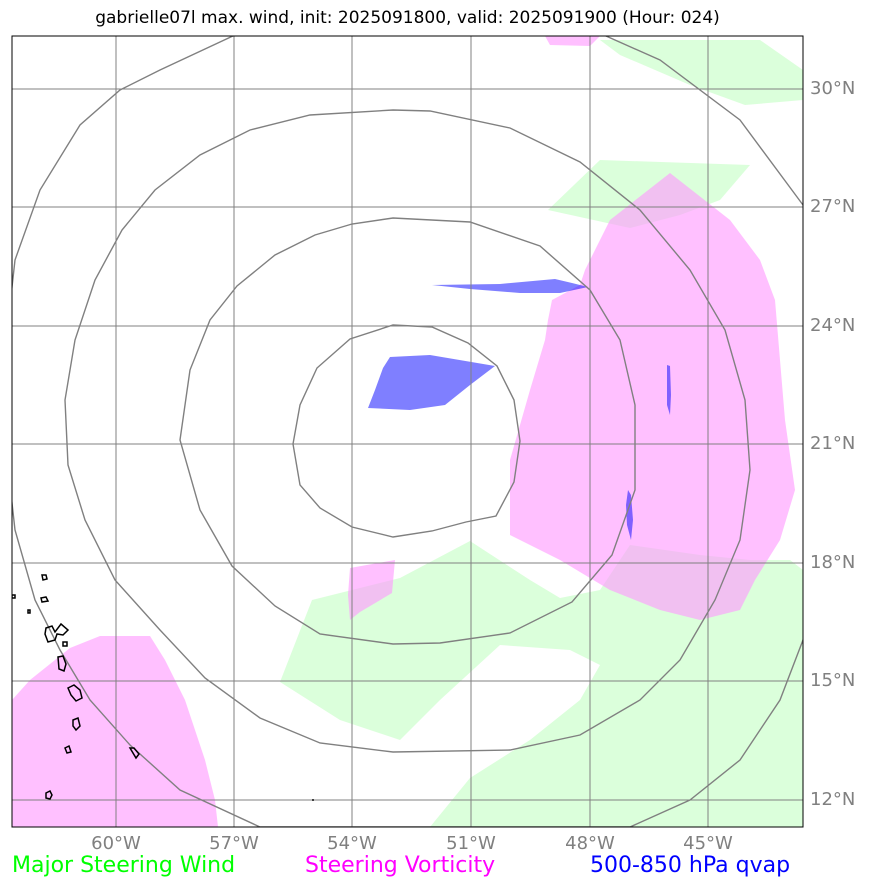  Describe the element at coordinates (76, 724) in the screenshot. I see `island-st-lucia` at that location.